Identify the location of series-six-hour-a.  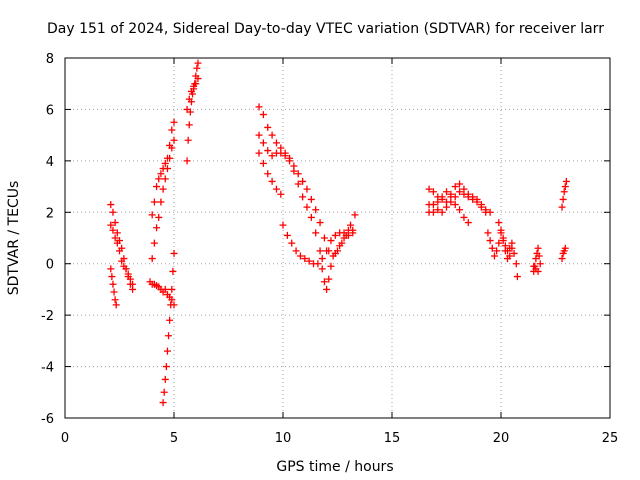
(192, 112).